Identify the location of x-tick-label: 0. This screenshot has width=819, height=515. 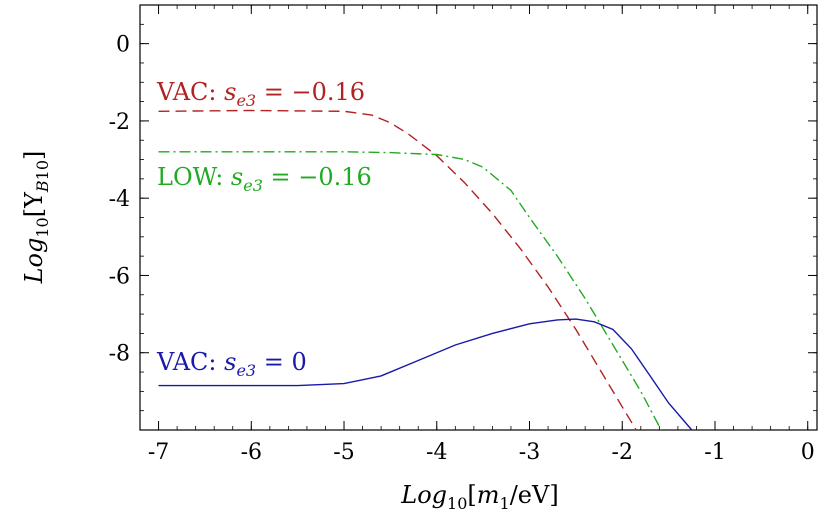
(808, 452).